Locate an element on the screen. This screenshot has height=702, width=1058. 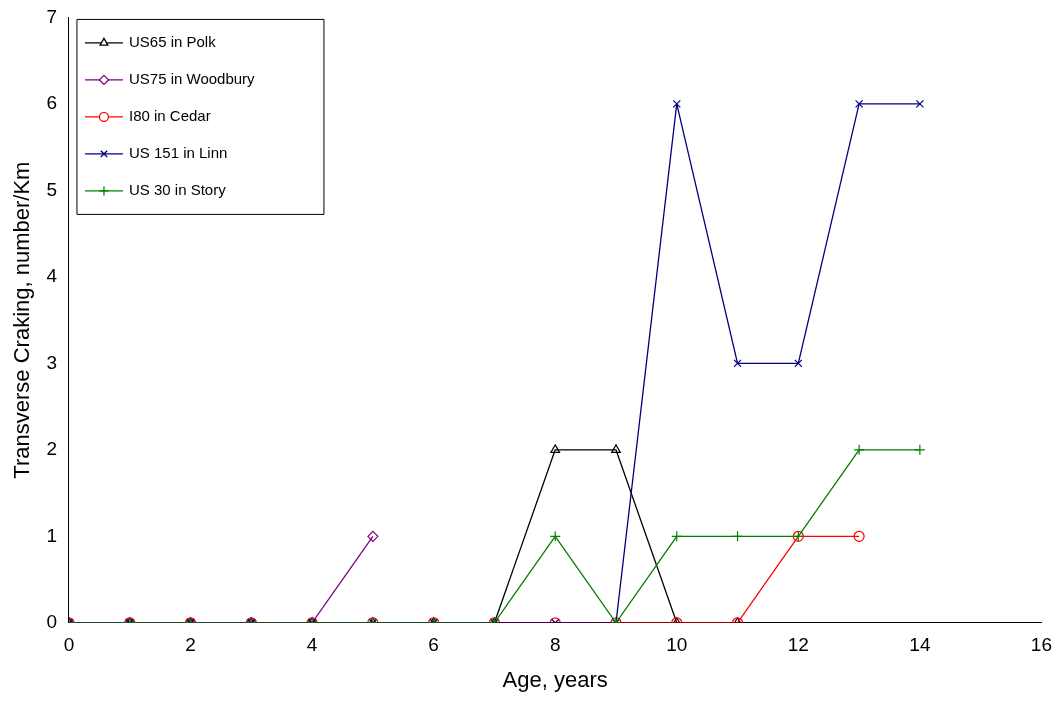
legend-label: US 151 in Linn is located at coordinates (178, 153).